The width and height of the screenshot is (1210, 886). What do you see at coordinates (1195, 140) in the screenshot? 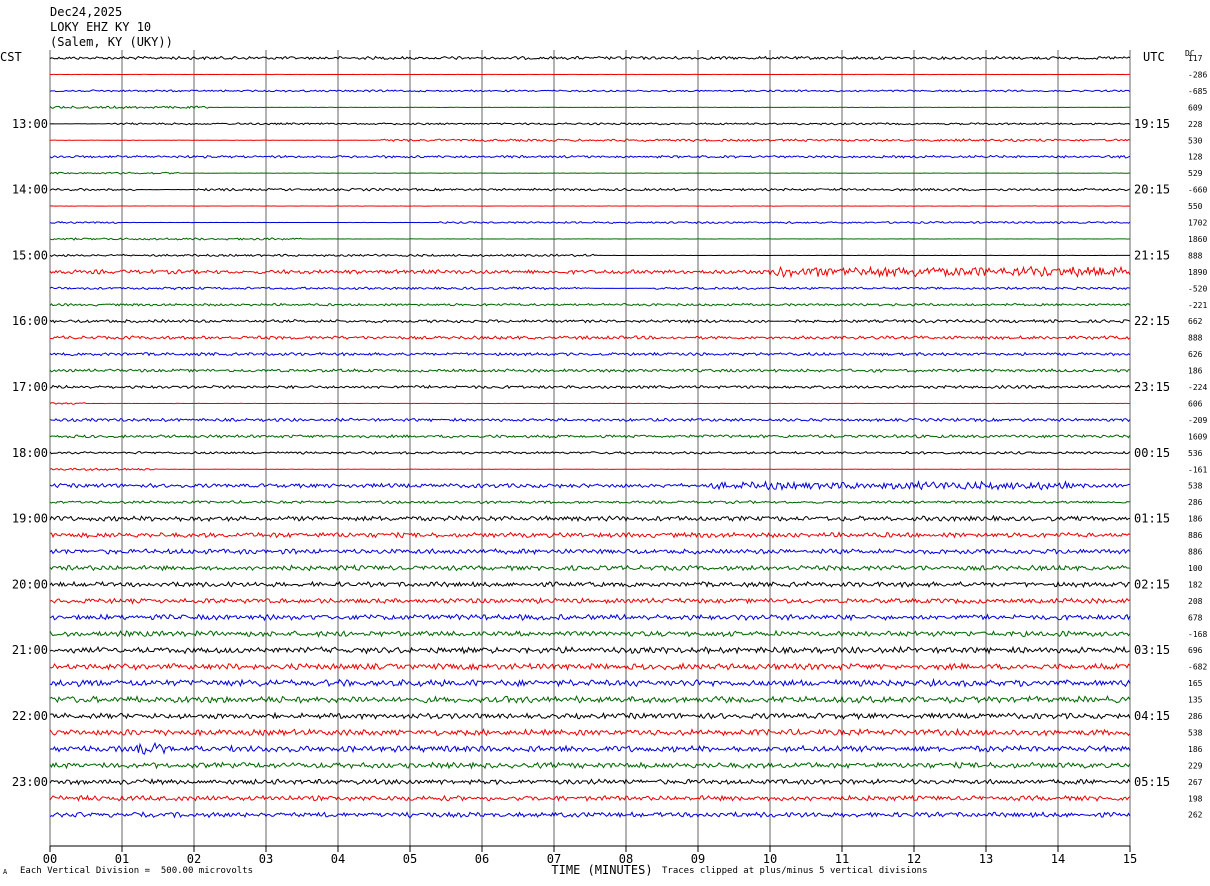
I see `dc-offset-value: 530` at bounding box center [1195, 140].